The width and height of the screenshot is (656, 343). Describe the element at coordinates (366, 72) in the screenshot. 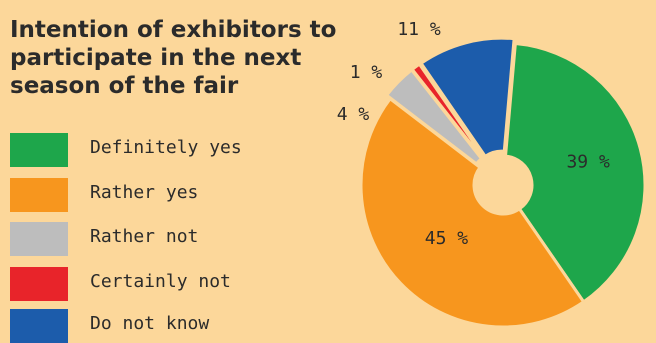

I see `slice-label-certainly-not: 1 %` at that location.